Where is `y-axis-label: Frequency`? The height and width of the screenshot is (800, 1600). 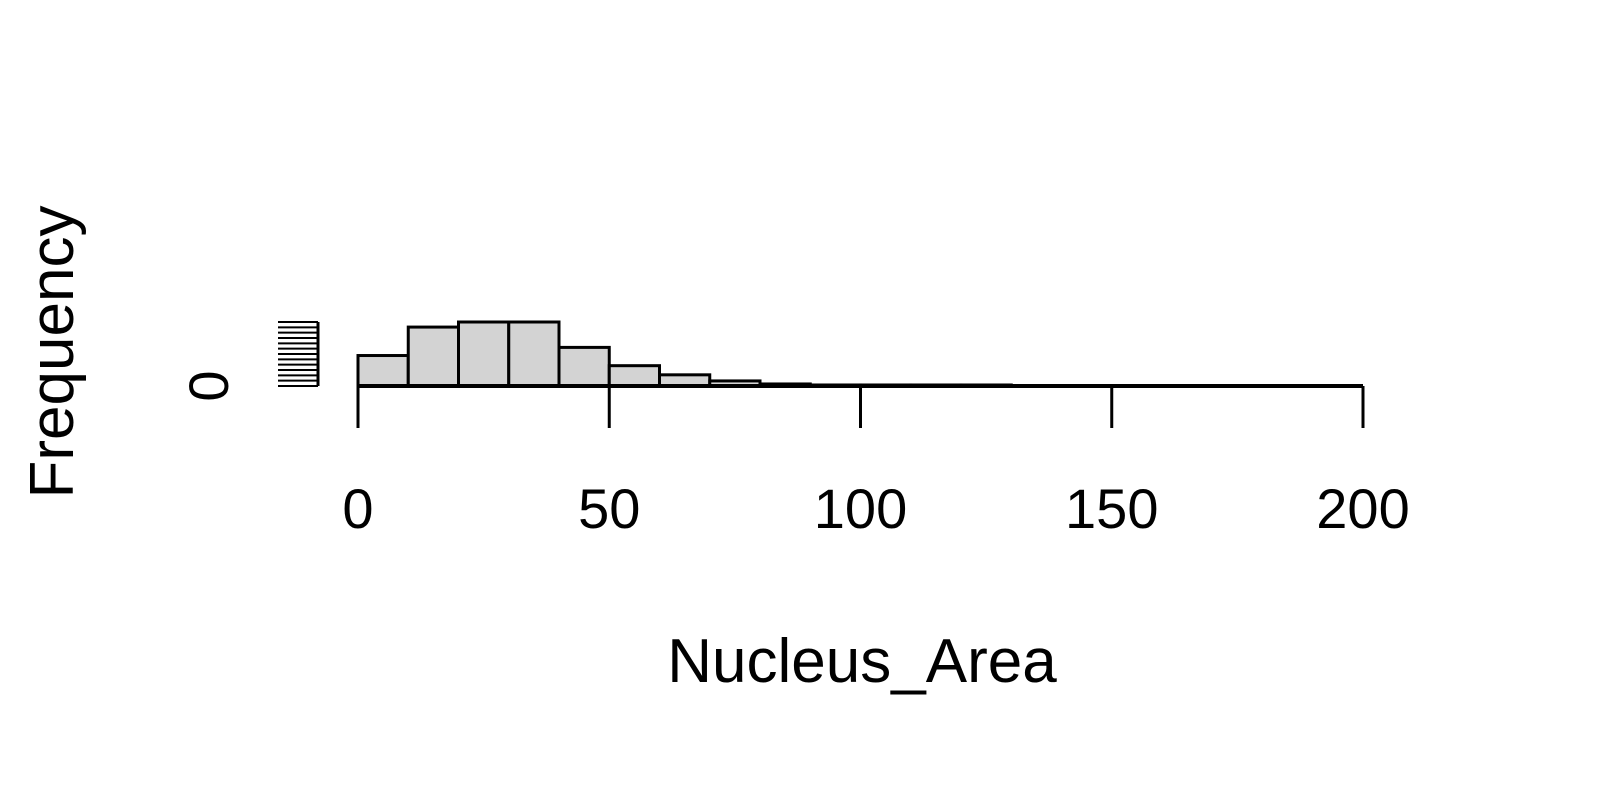
y-axis-label: Frequency is located at coordinates (52, 352).